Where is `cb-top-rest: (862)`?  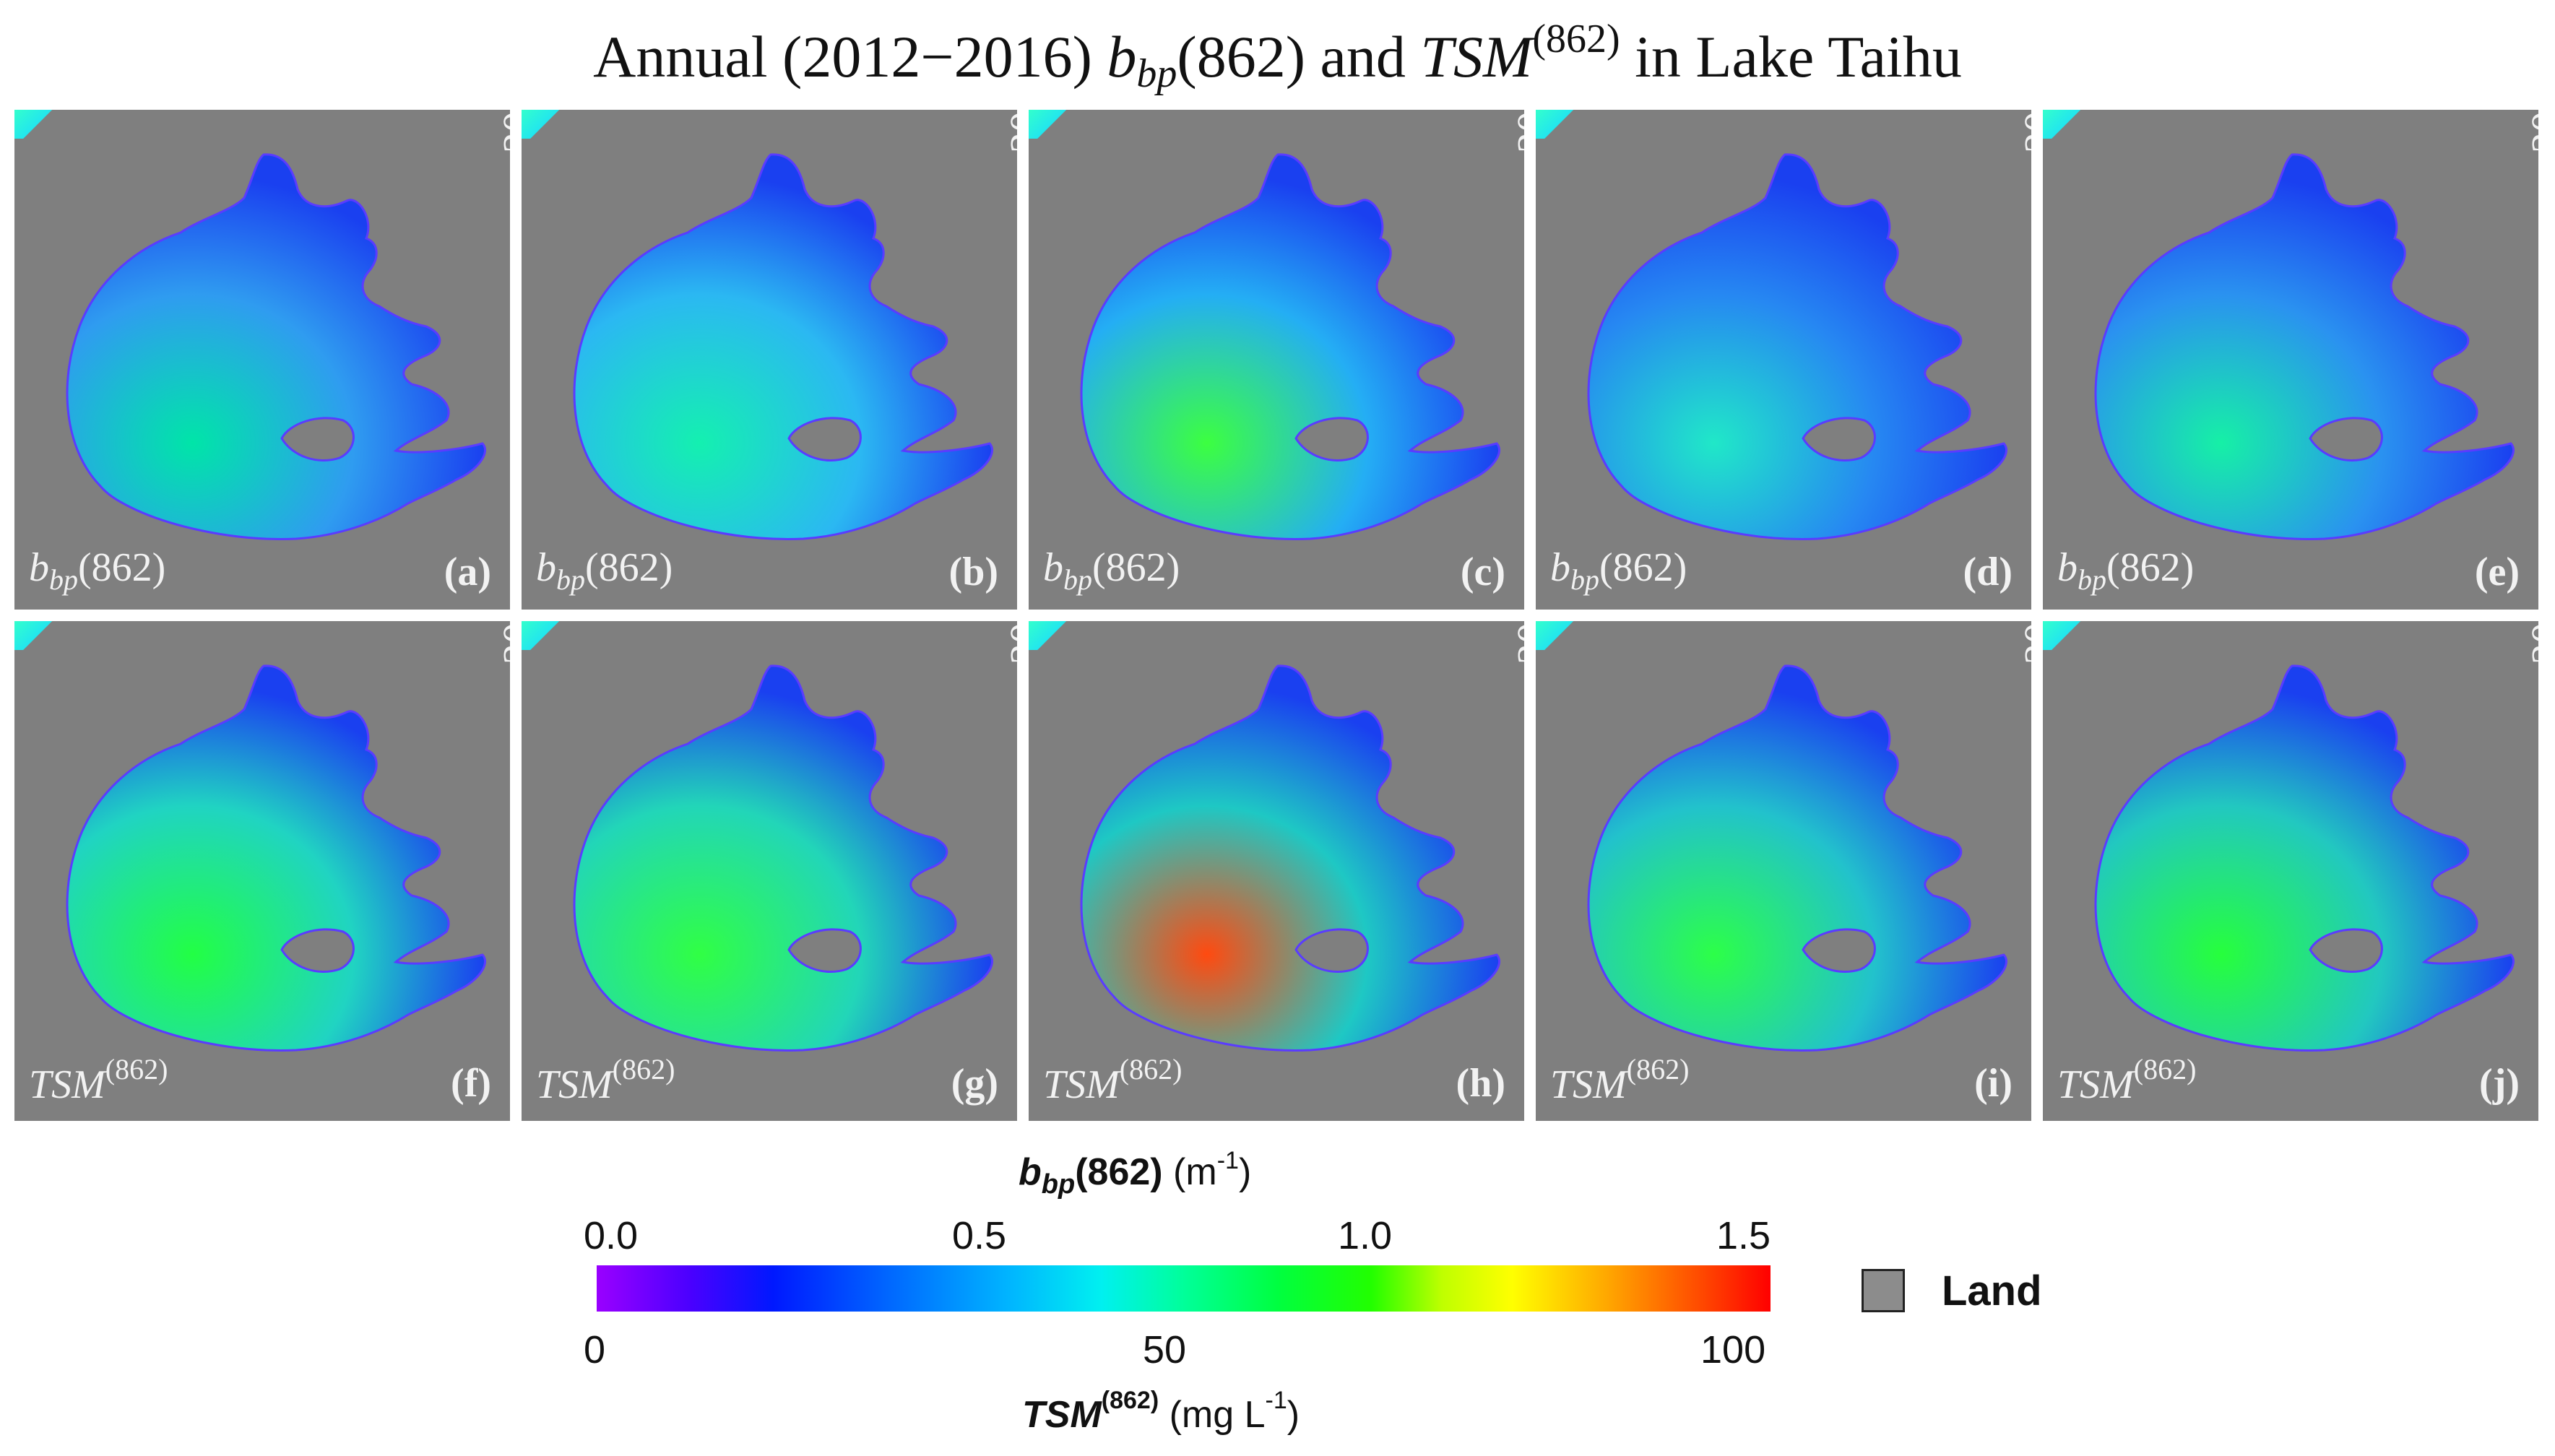 cb-top-rest: (862) is located at coordinates (1119, 1172).